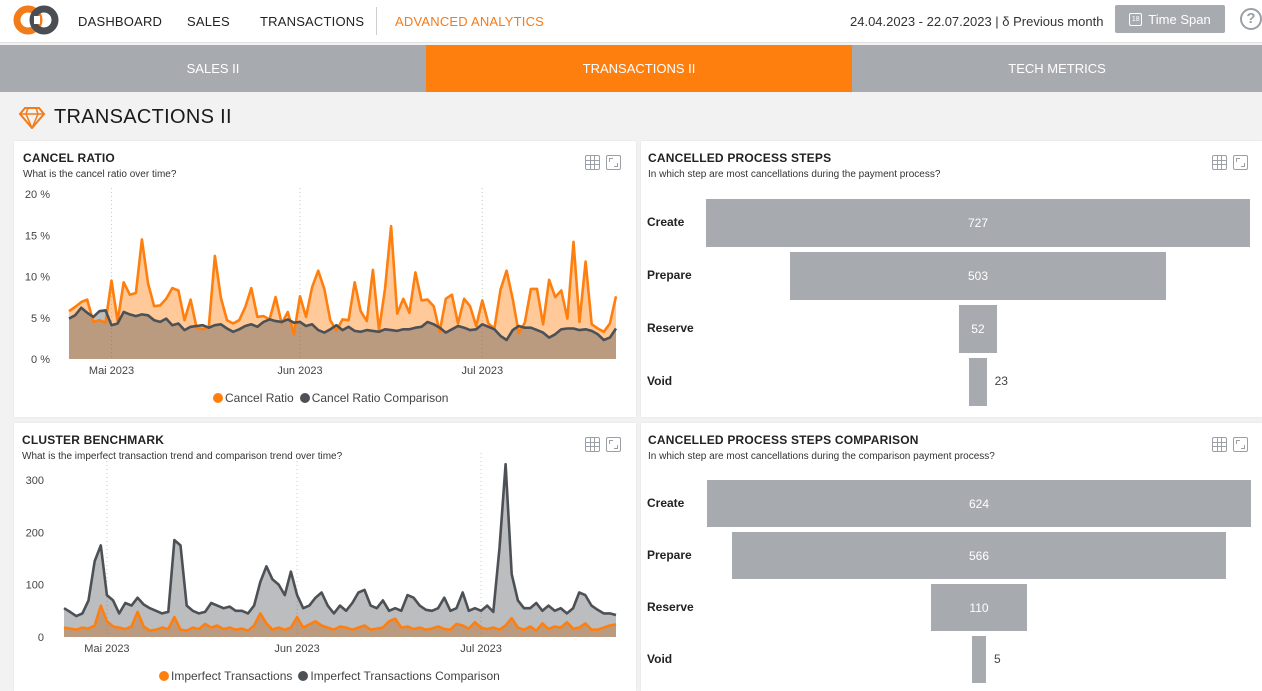 This screenshot has width=1262, height=691. I want to click on funnel-value-label: 5, so click(997, 658).